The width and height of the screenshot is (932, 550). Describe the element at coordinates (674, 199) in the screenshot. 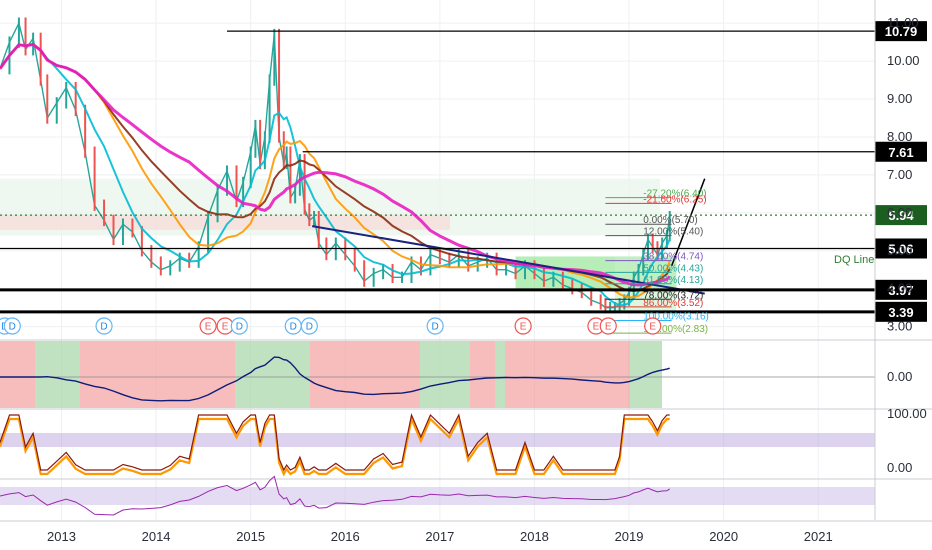

I see `fib-label: -21.60%(6.25)` at that location.